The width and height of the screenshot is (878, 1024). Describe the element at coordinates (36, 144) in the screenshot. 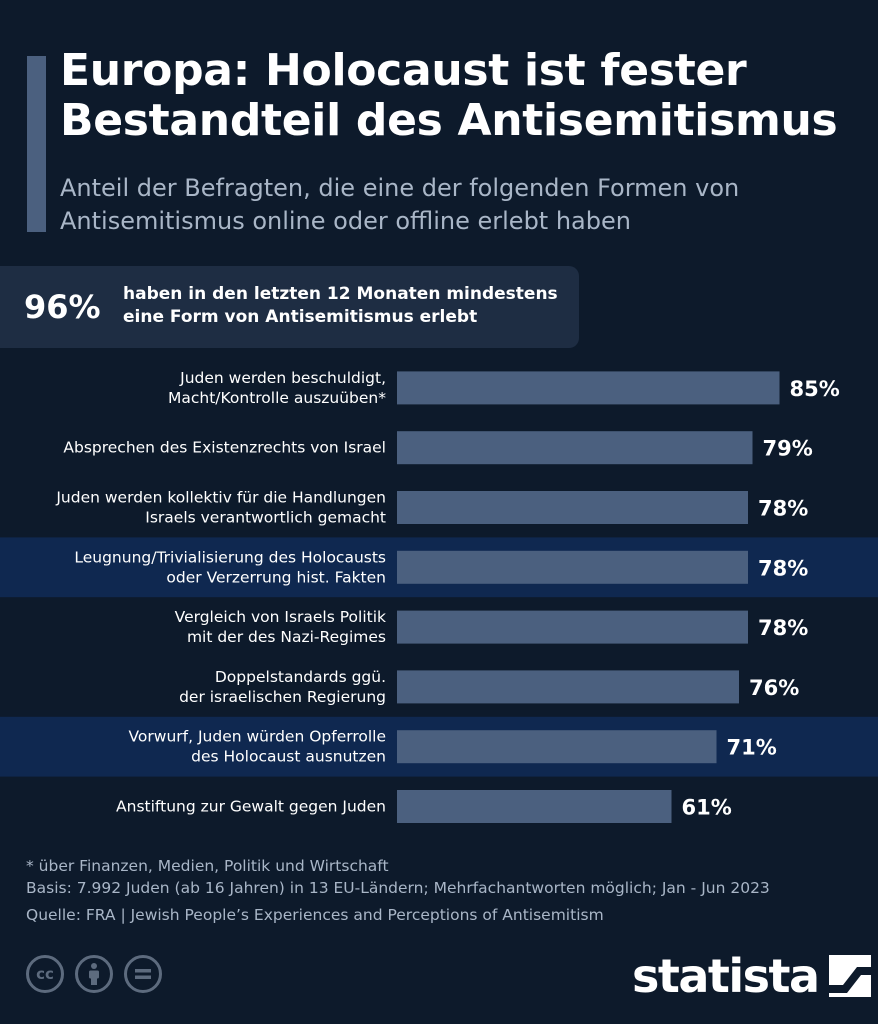

I see `title-accent-bar` at that location.